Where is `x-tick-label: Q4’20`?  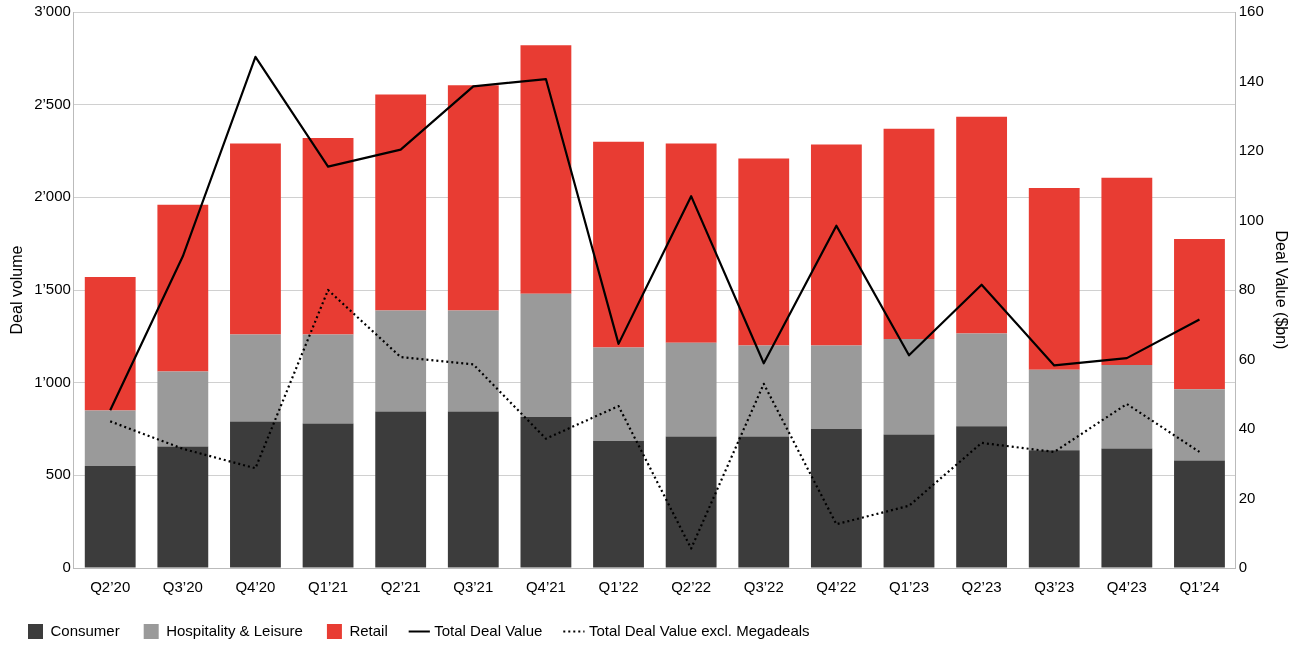
x-tick-label: Q4’20 is located at coordinates (255, 587).